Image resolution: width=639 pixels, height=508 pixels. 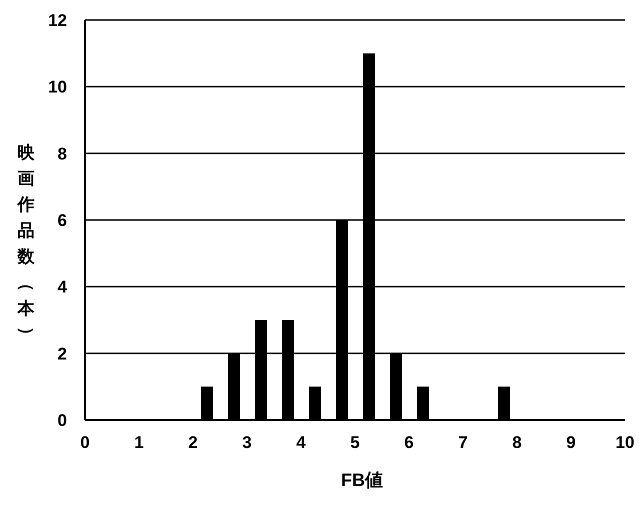 I want to click on y-tick-label: 12, so click(x=57, y=20).